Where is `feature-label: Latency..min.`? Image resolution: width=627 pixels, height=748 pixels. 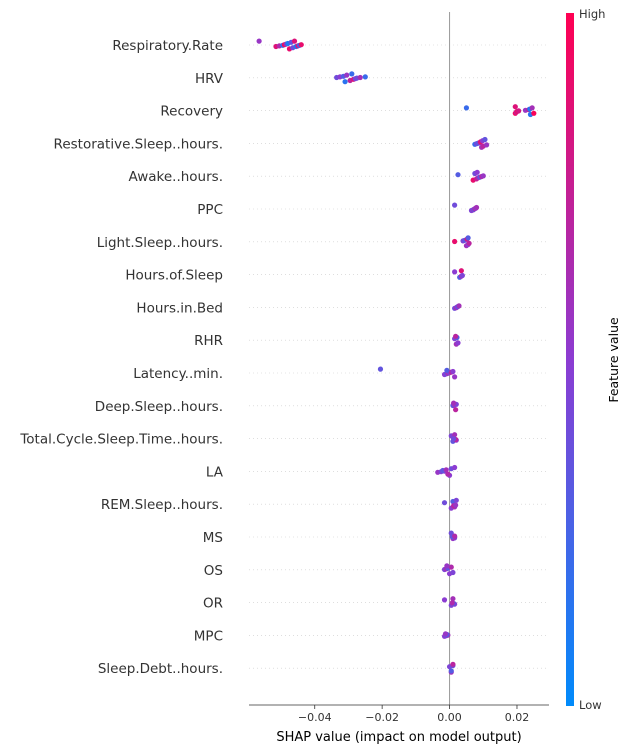
feature-label: Latency..min. is located at coordinates (178, 374).